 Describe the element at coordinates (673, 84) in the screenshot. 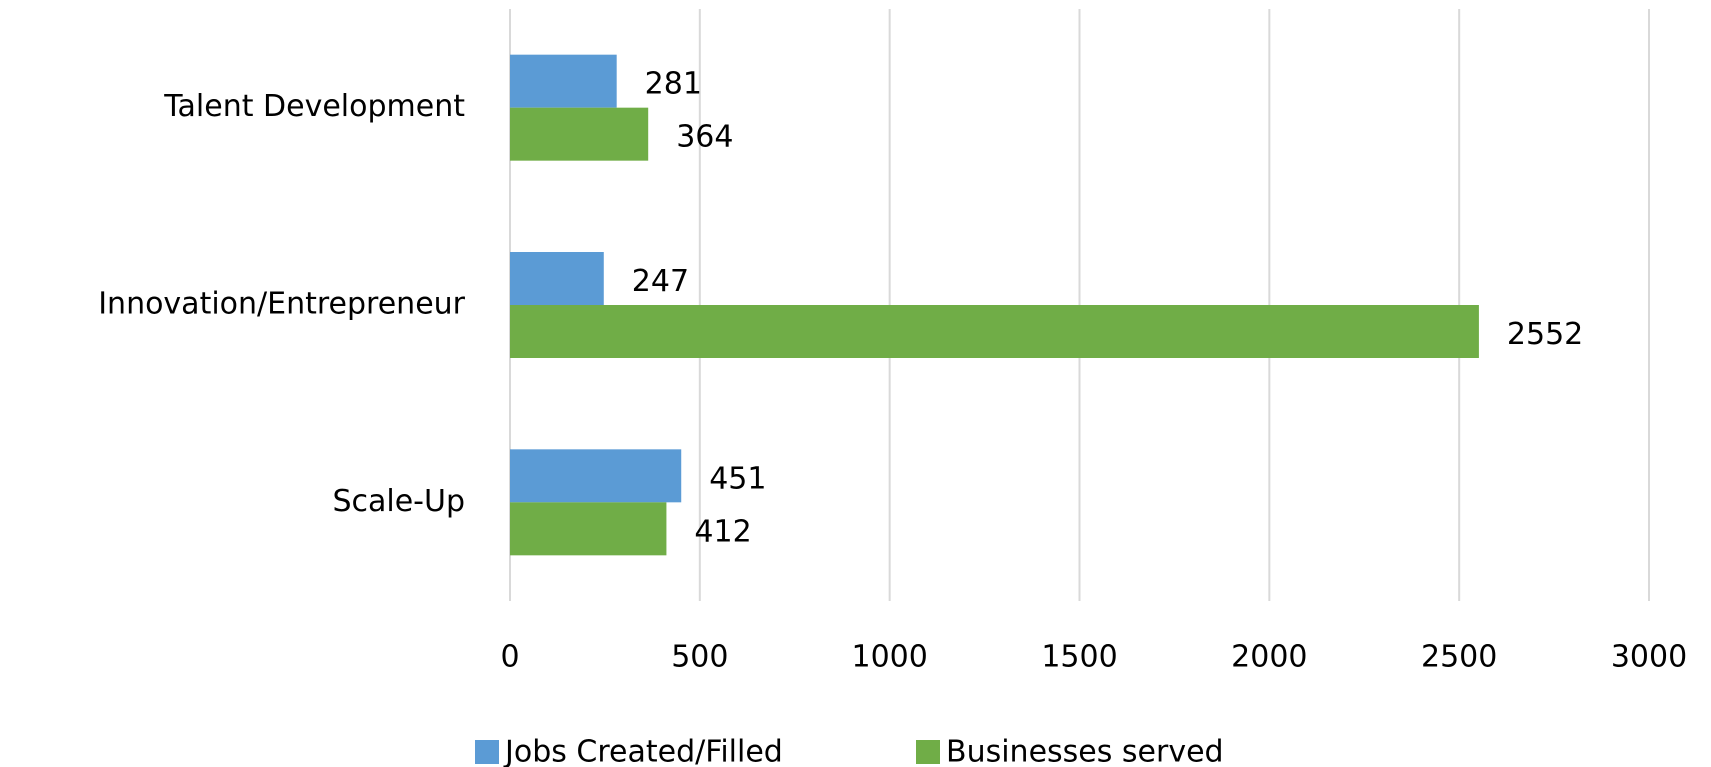

I see `data-label: 281` at that location.